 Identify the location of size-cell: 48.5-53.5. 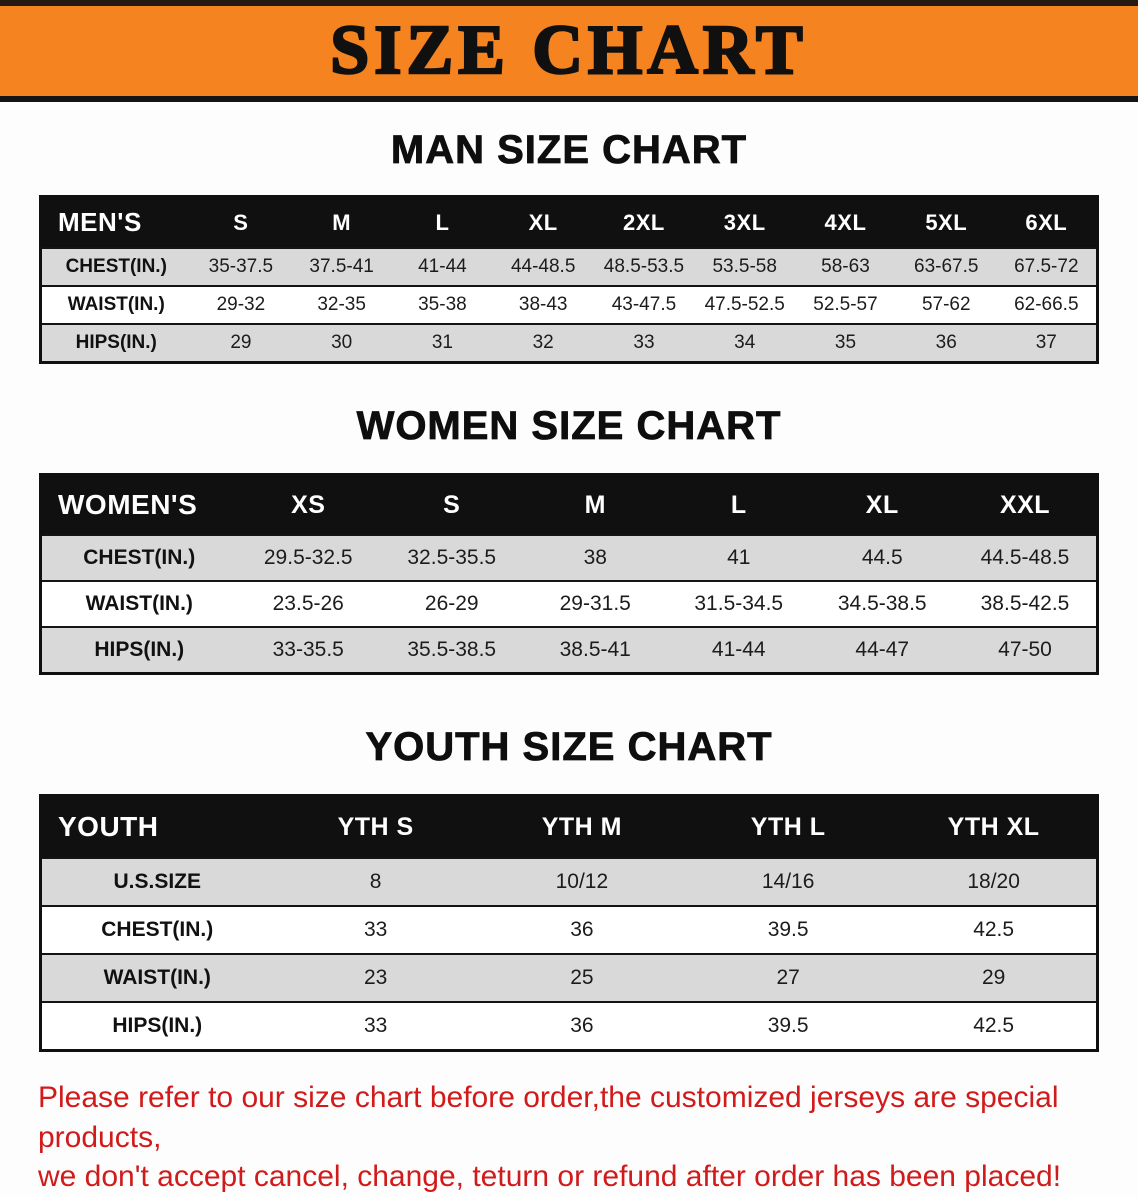
(644, 266).